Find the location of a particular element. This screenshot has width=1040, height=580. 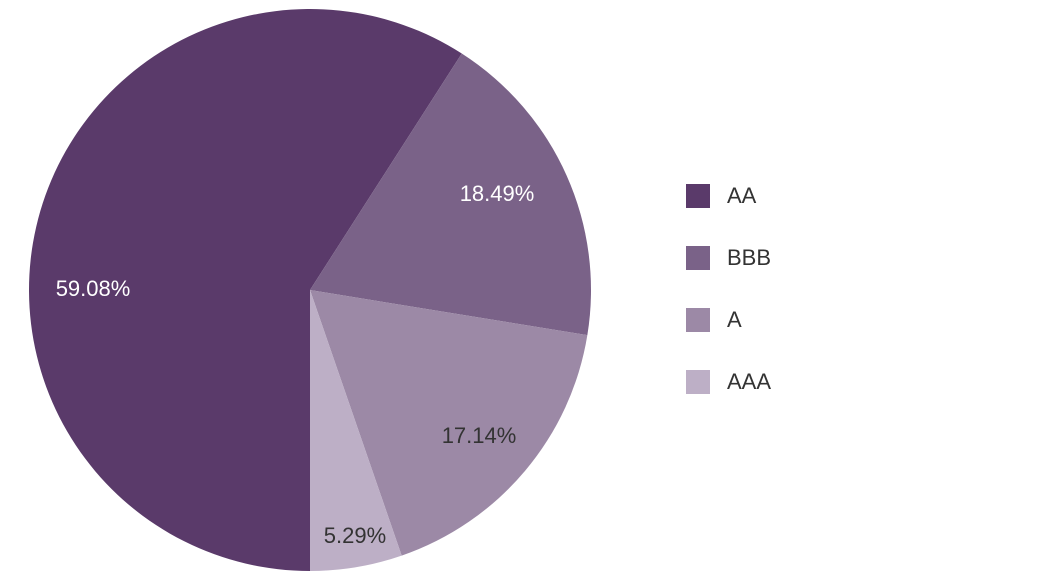

legend-item-a: A is located at coordinates (728, 319).